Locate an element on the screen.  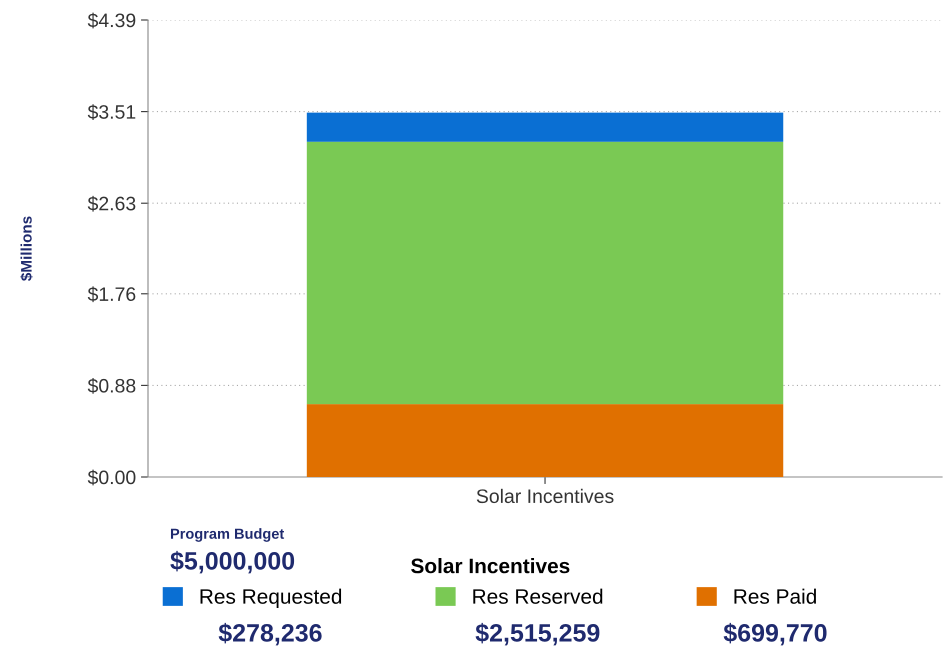
text: $699,770 is located at coordinates (775, 634).